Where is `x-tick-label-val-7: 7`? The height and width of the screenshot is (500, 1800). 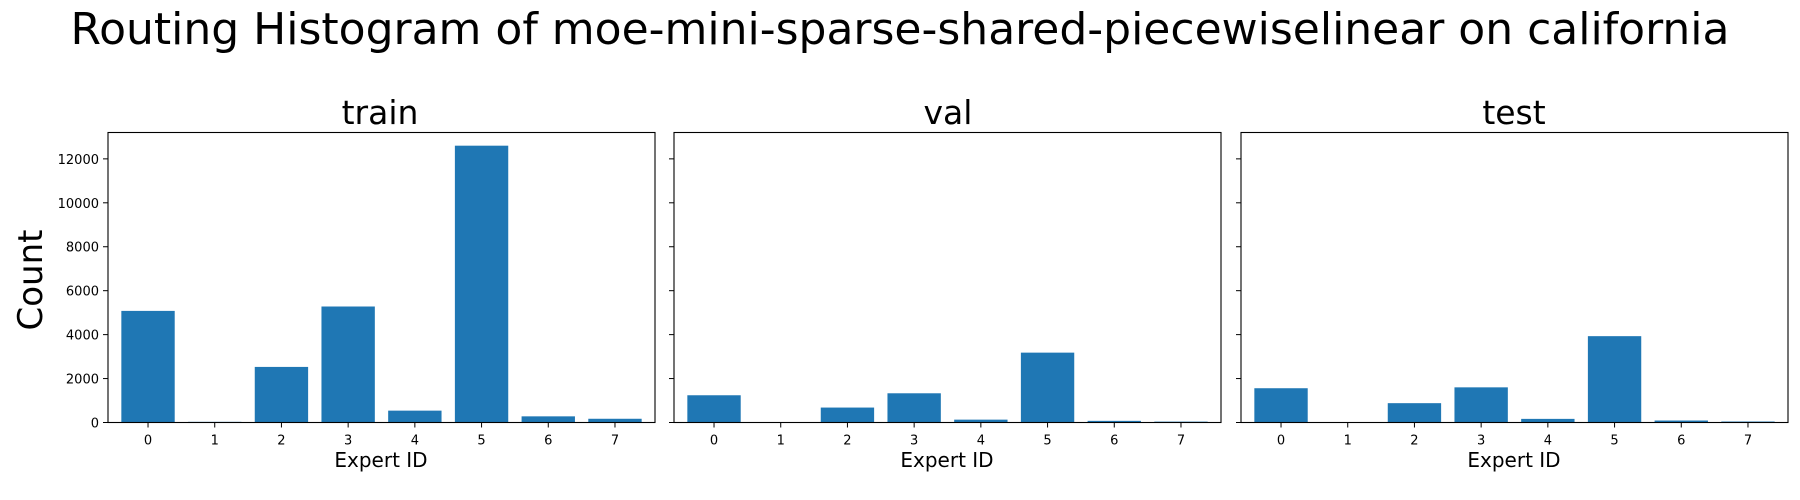 x-tick-label-val-7: 7 is located at coordinates (1181, 441).